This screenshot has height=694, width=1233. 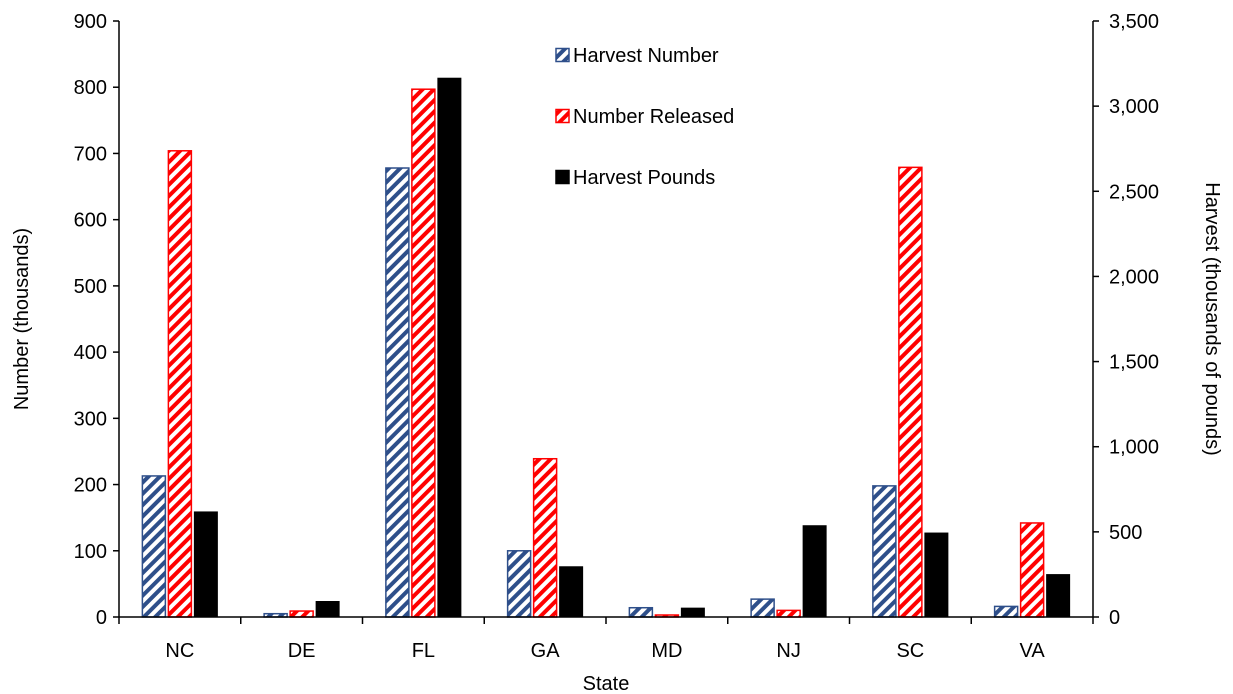 What do you see at coordinates (1134, 448) in the screenshot?
I see `y2-tick-label: 1,000` at bounding box center [1134, 448].